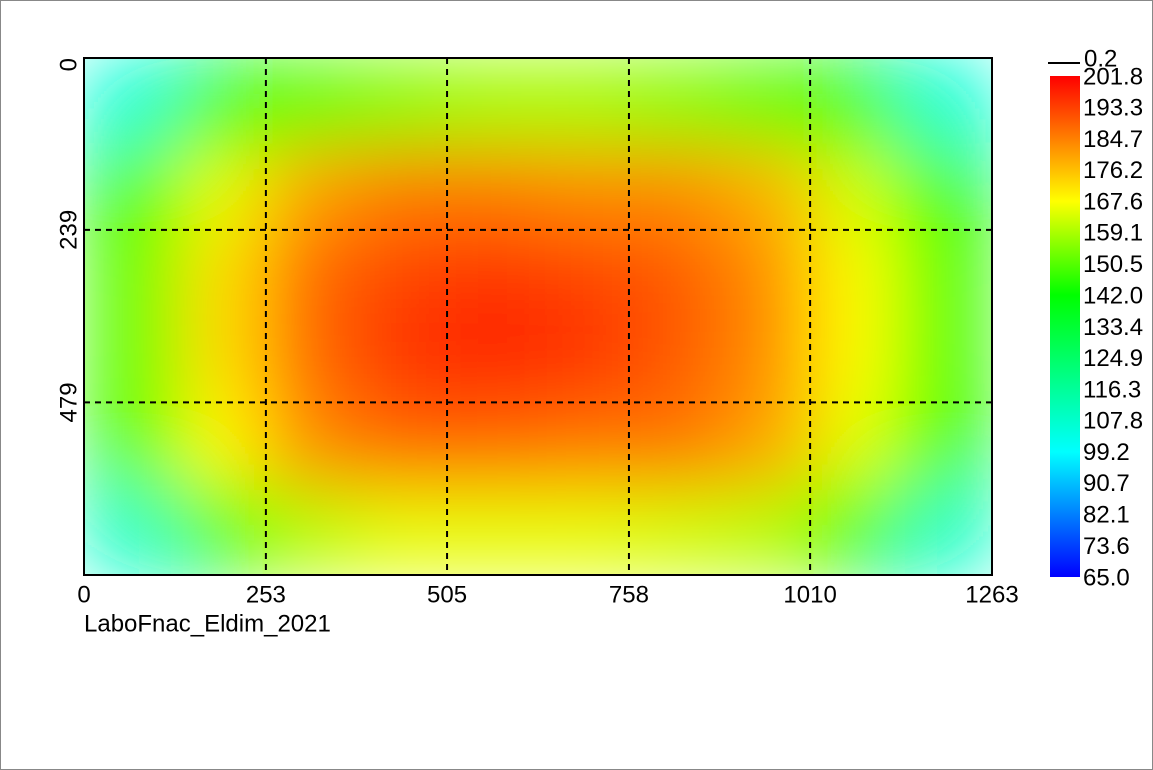 The width and height of the screenshot is (1153, 770). I want to click on colorbar-tick-label: 150.5, so click(1113, 264).